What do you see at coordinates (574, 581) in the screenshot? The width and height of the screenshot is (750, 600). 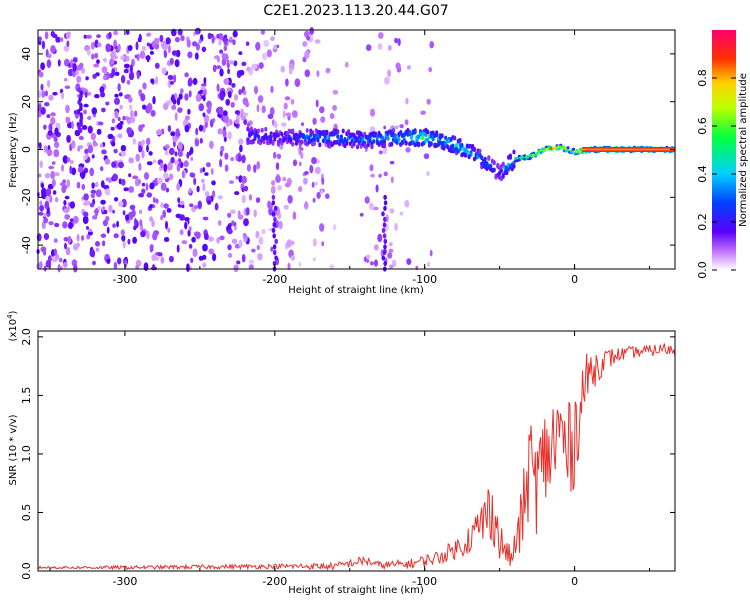 I see `snr-x-tick-label: 0` at bounding box center [574, 581].